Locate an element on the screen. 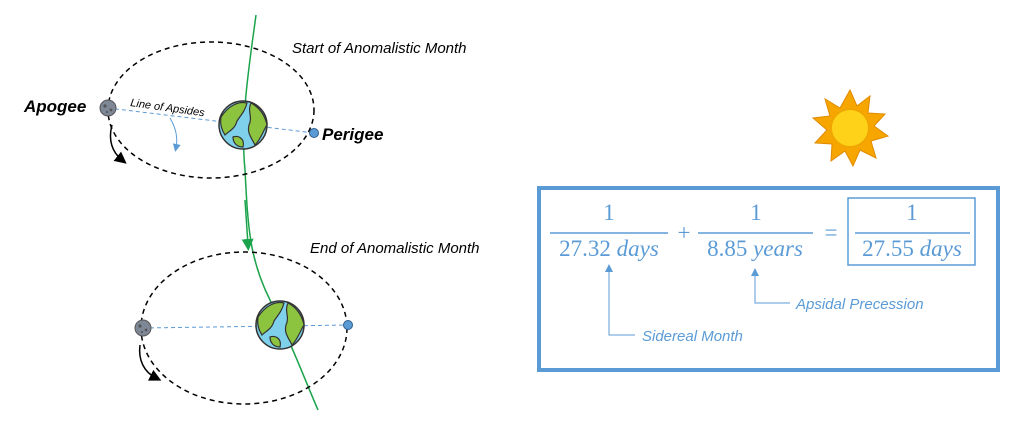 This screenshot has height=436, width=1019. sun is located at coordinates (850, 128).